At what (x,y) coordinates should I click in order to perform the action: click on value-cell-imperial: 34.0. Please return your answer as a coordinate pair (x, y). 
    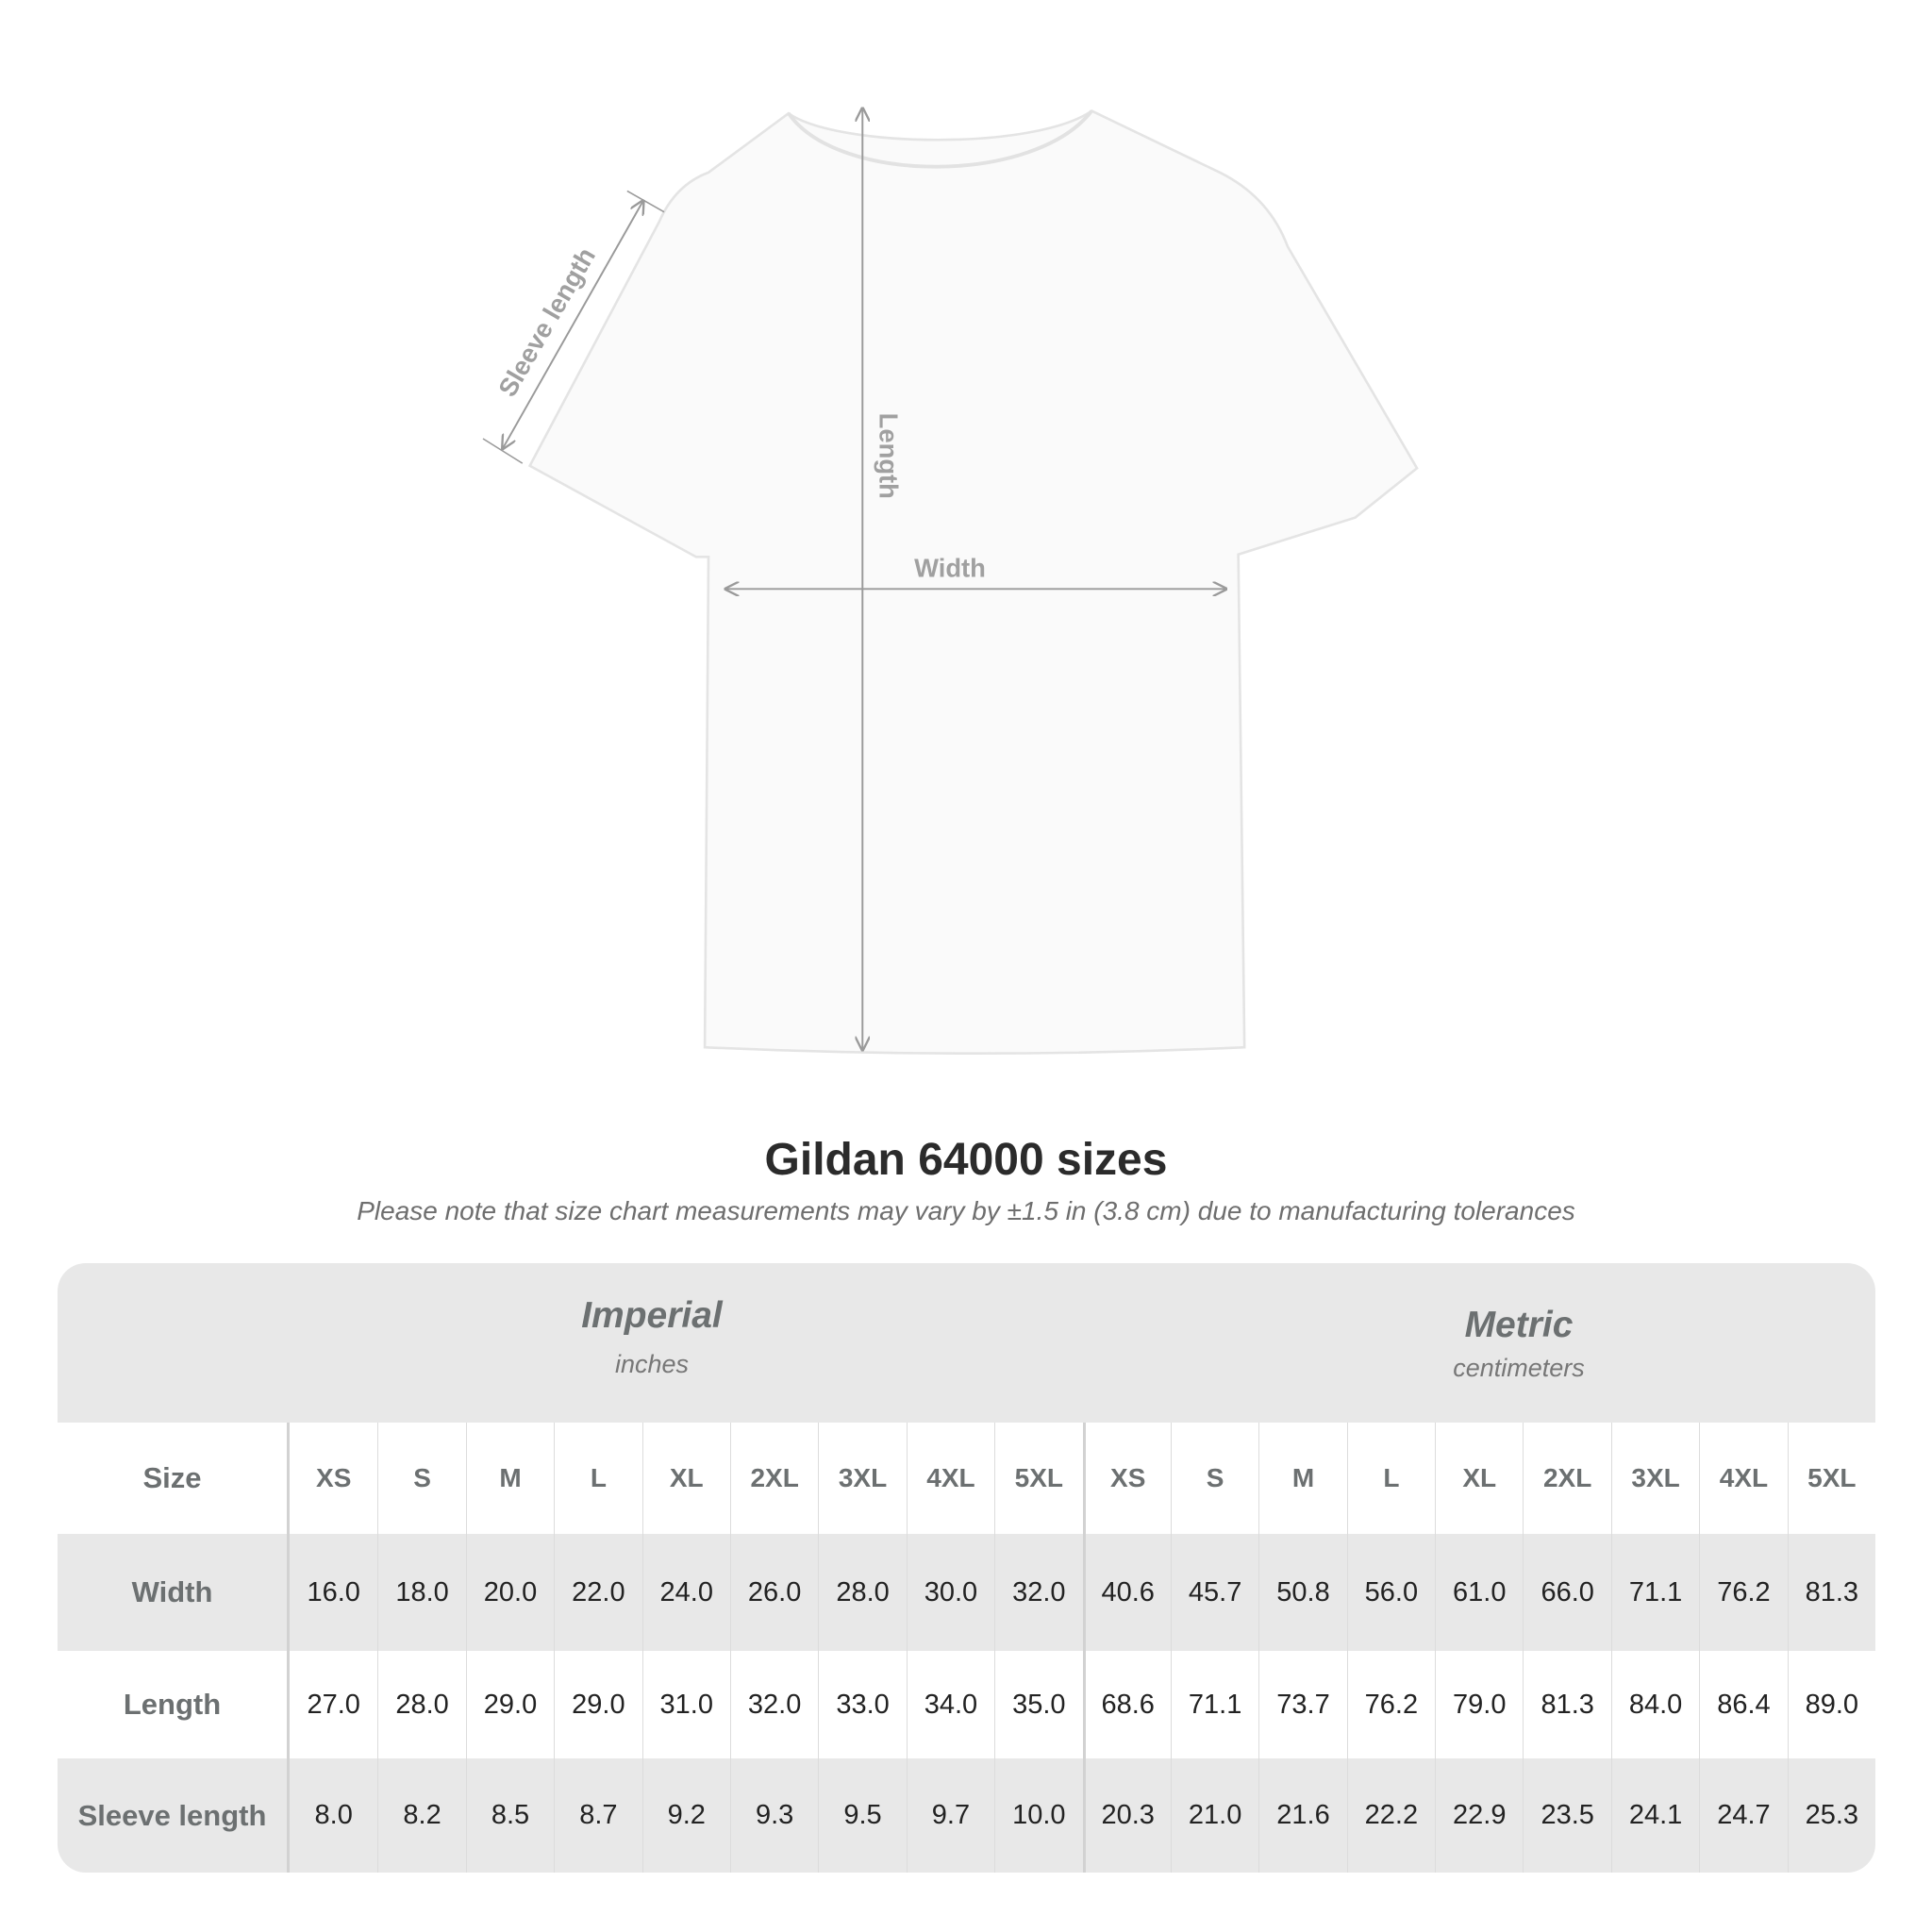
    Looking at the image, I should click on (950, 1704).